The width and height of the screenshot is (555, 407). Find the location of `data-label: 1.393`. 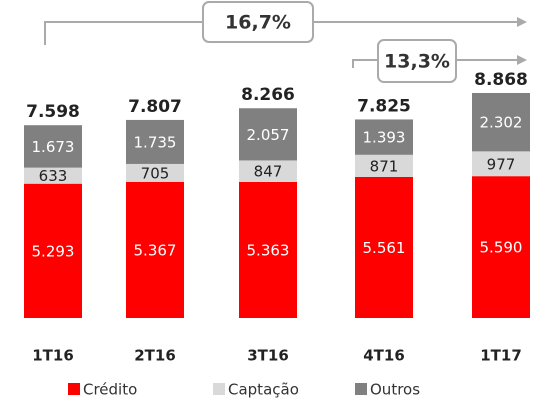

data-label: 1.393 is located at coordinates (384, 138).